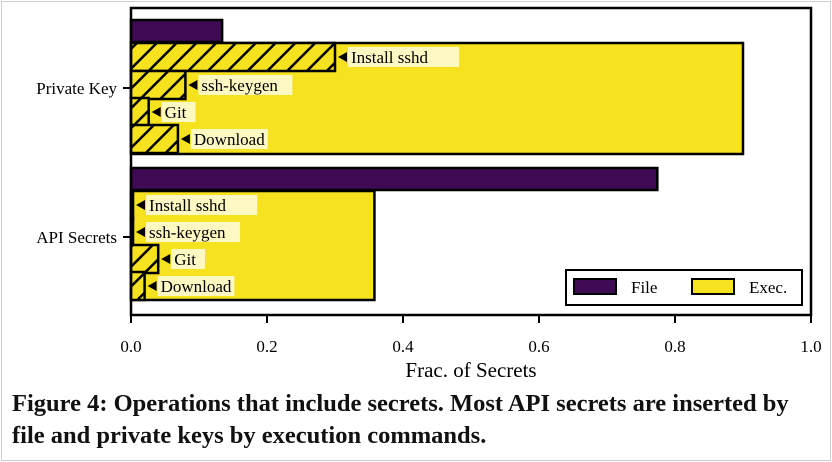 Image resolution: width=832 pixels, height=462 pixels. I want to click on legend-swatch-file, so click(595, 286).